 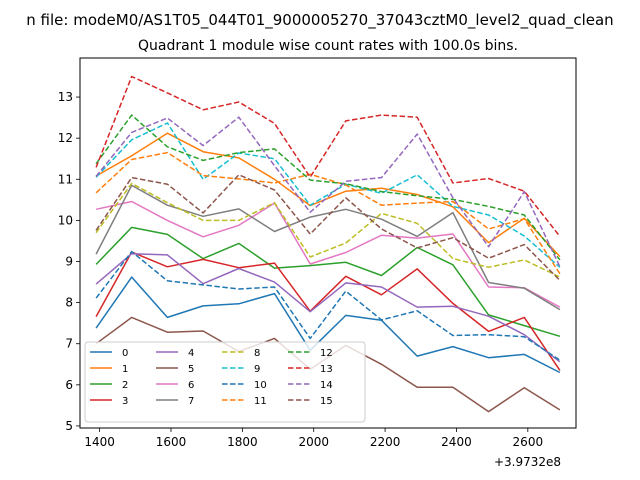 What do you see at coordinates (191, 385) in the screenshot?
I see `legend-label-6: 6` at bounding box center [191, 385].